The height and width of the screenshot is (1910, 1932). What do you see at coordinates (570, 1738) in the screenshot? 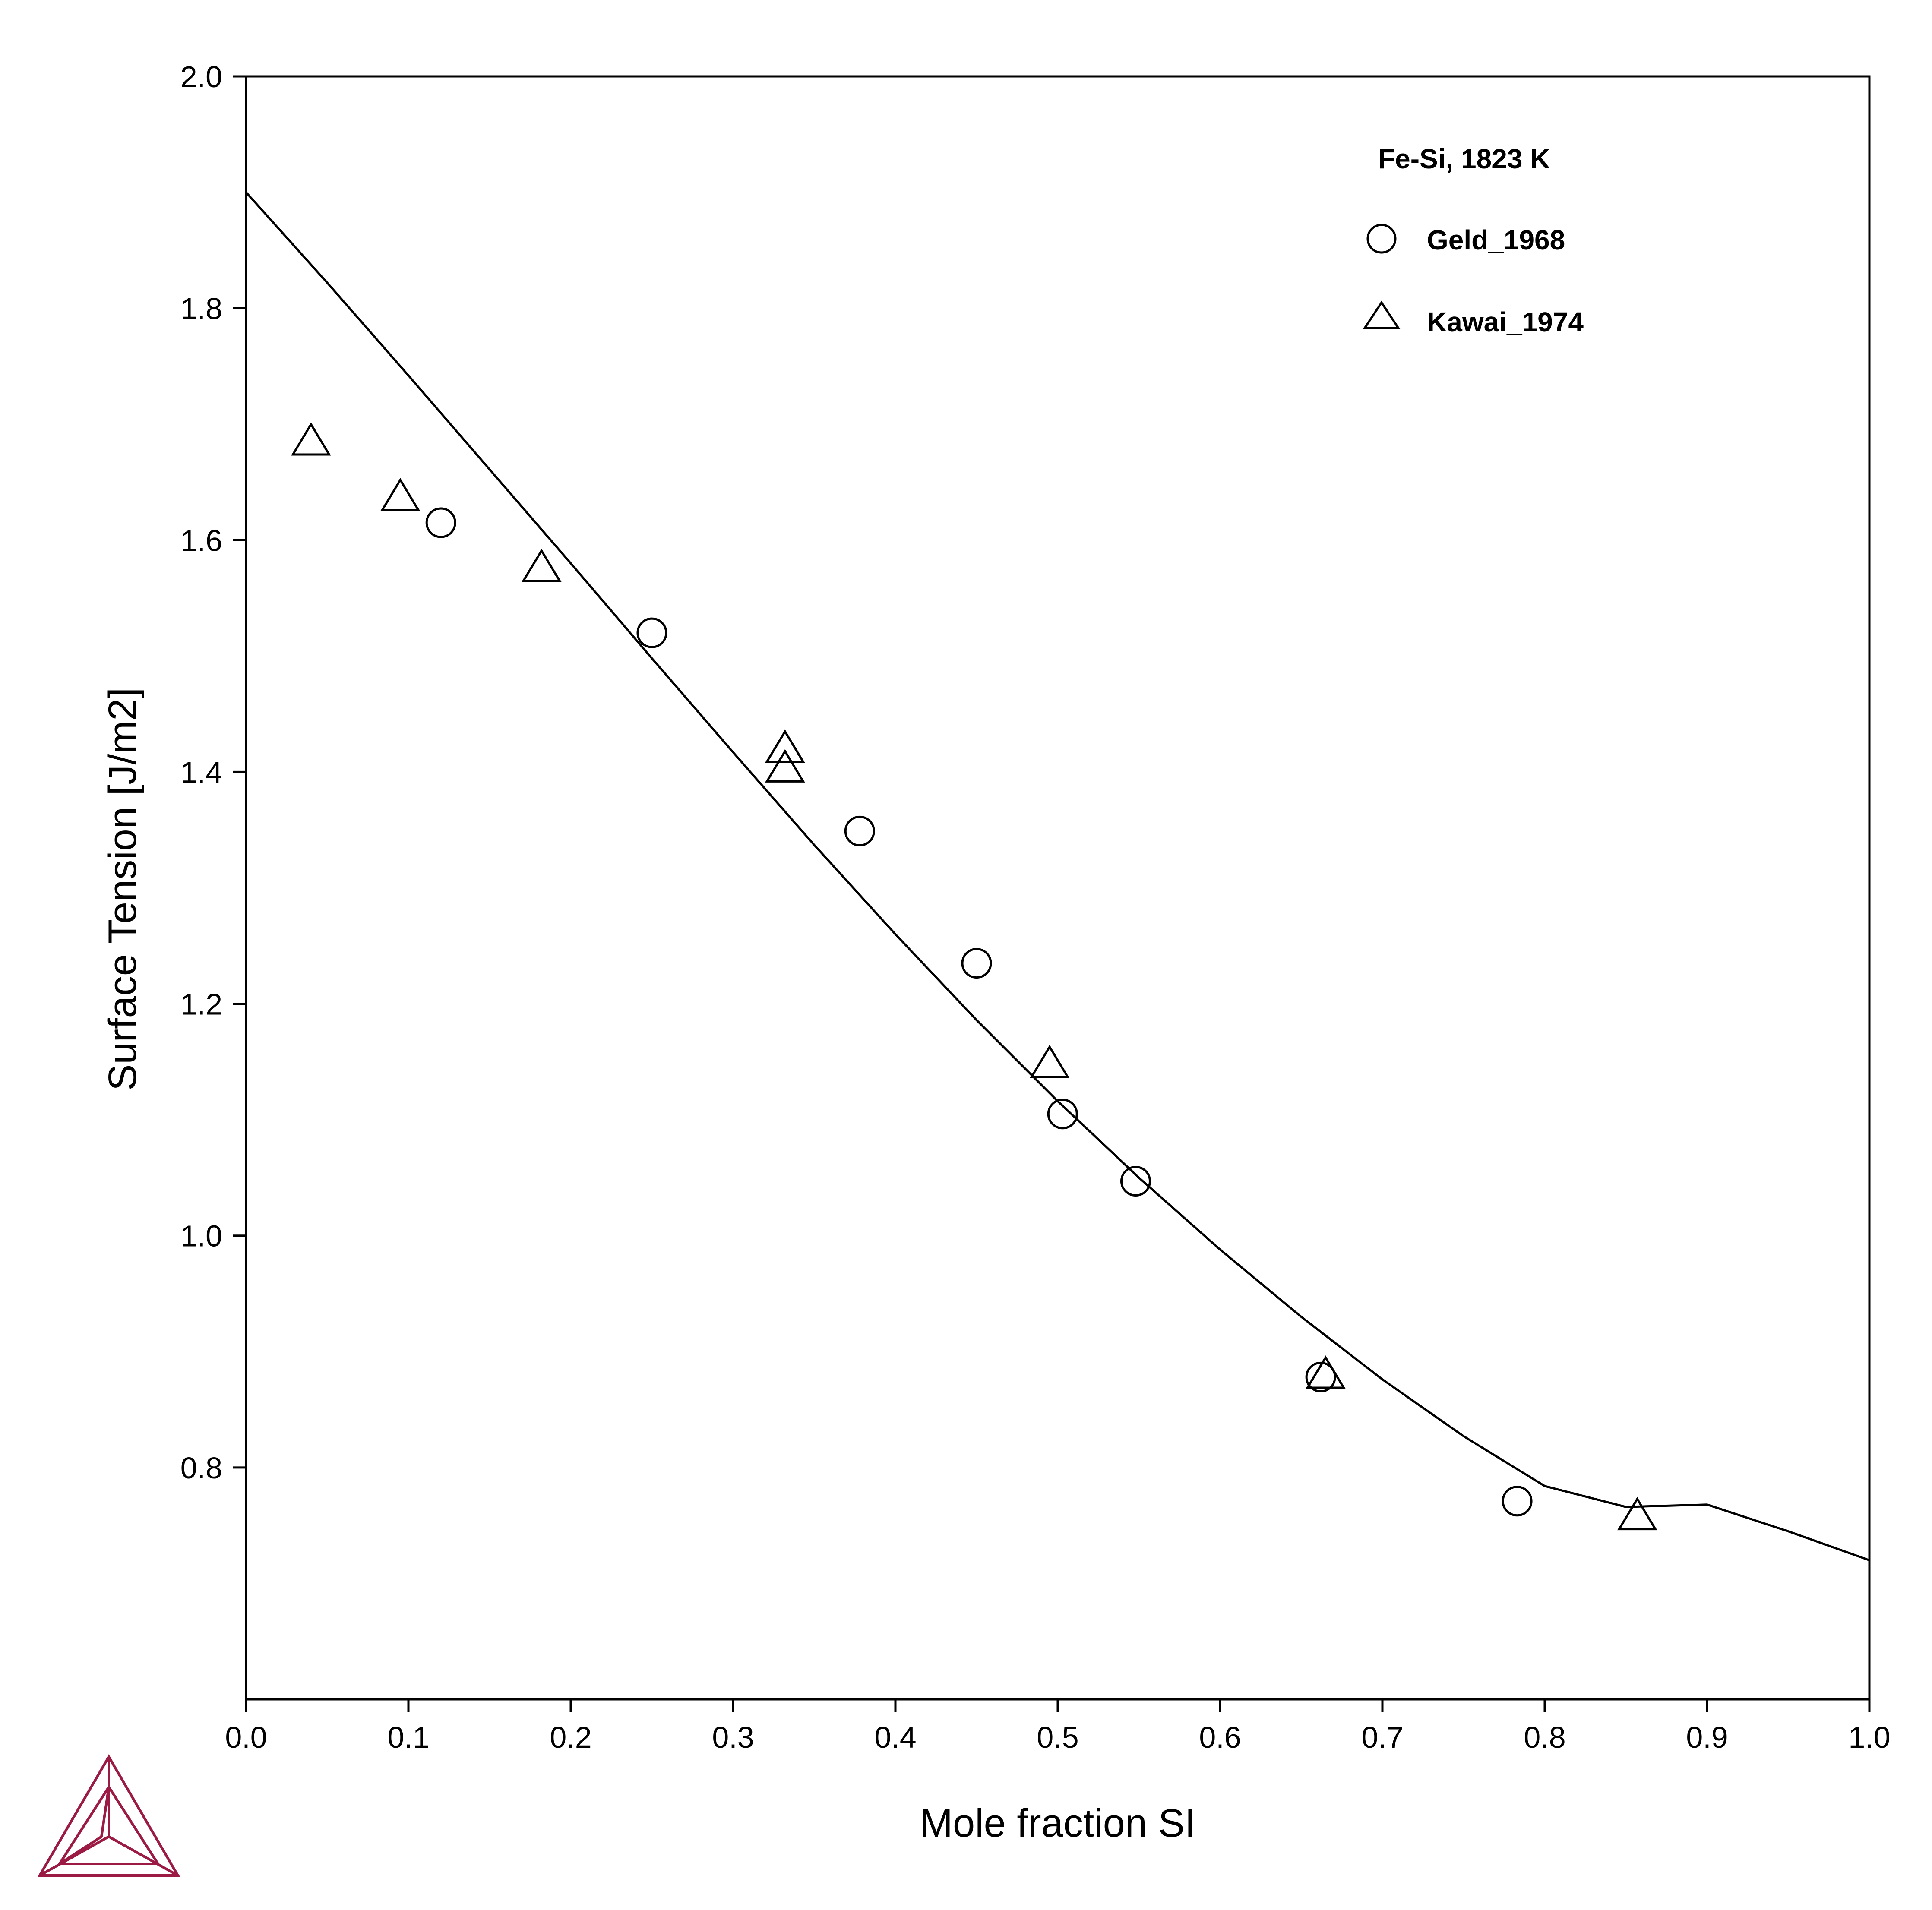
I see `x-tick-label: 0.2` at bounding box center [570, 1738].